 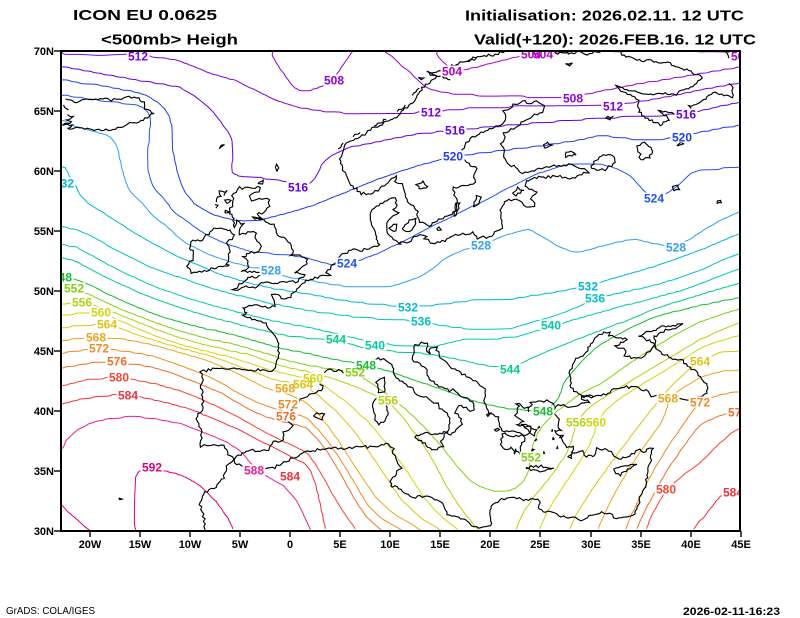 What do you see at coordinates (731, 612) in the screenshot?
I see `svg-text: 2026-02-11-16:23` at bounding box center [731, 612].